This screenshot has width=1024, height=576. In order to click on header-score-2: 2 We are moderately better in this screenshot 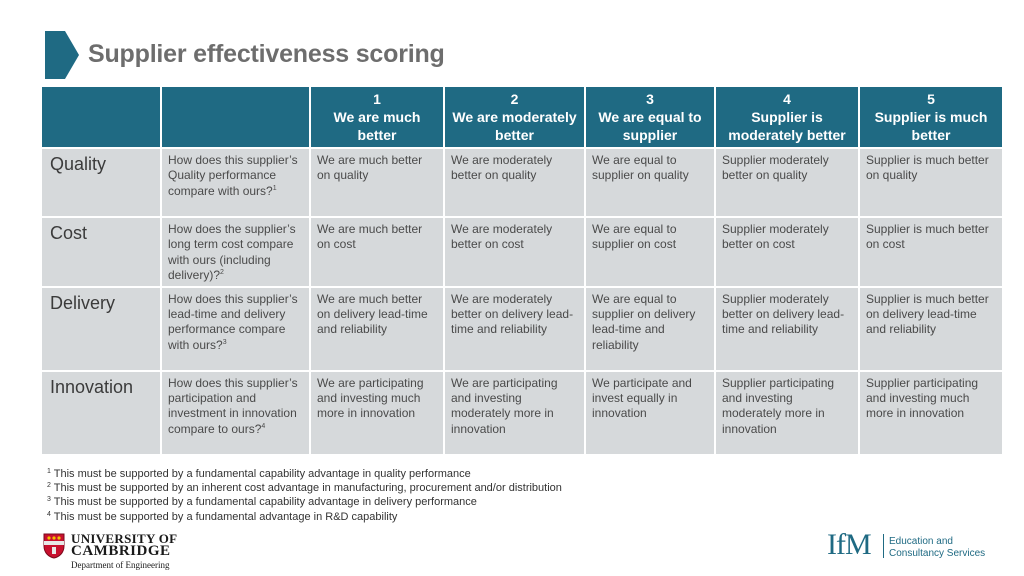, I will do `click(514, 117)`.